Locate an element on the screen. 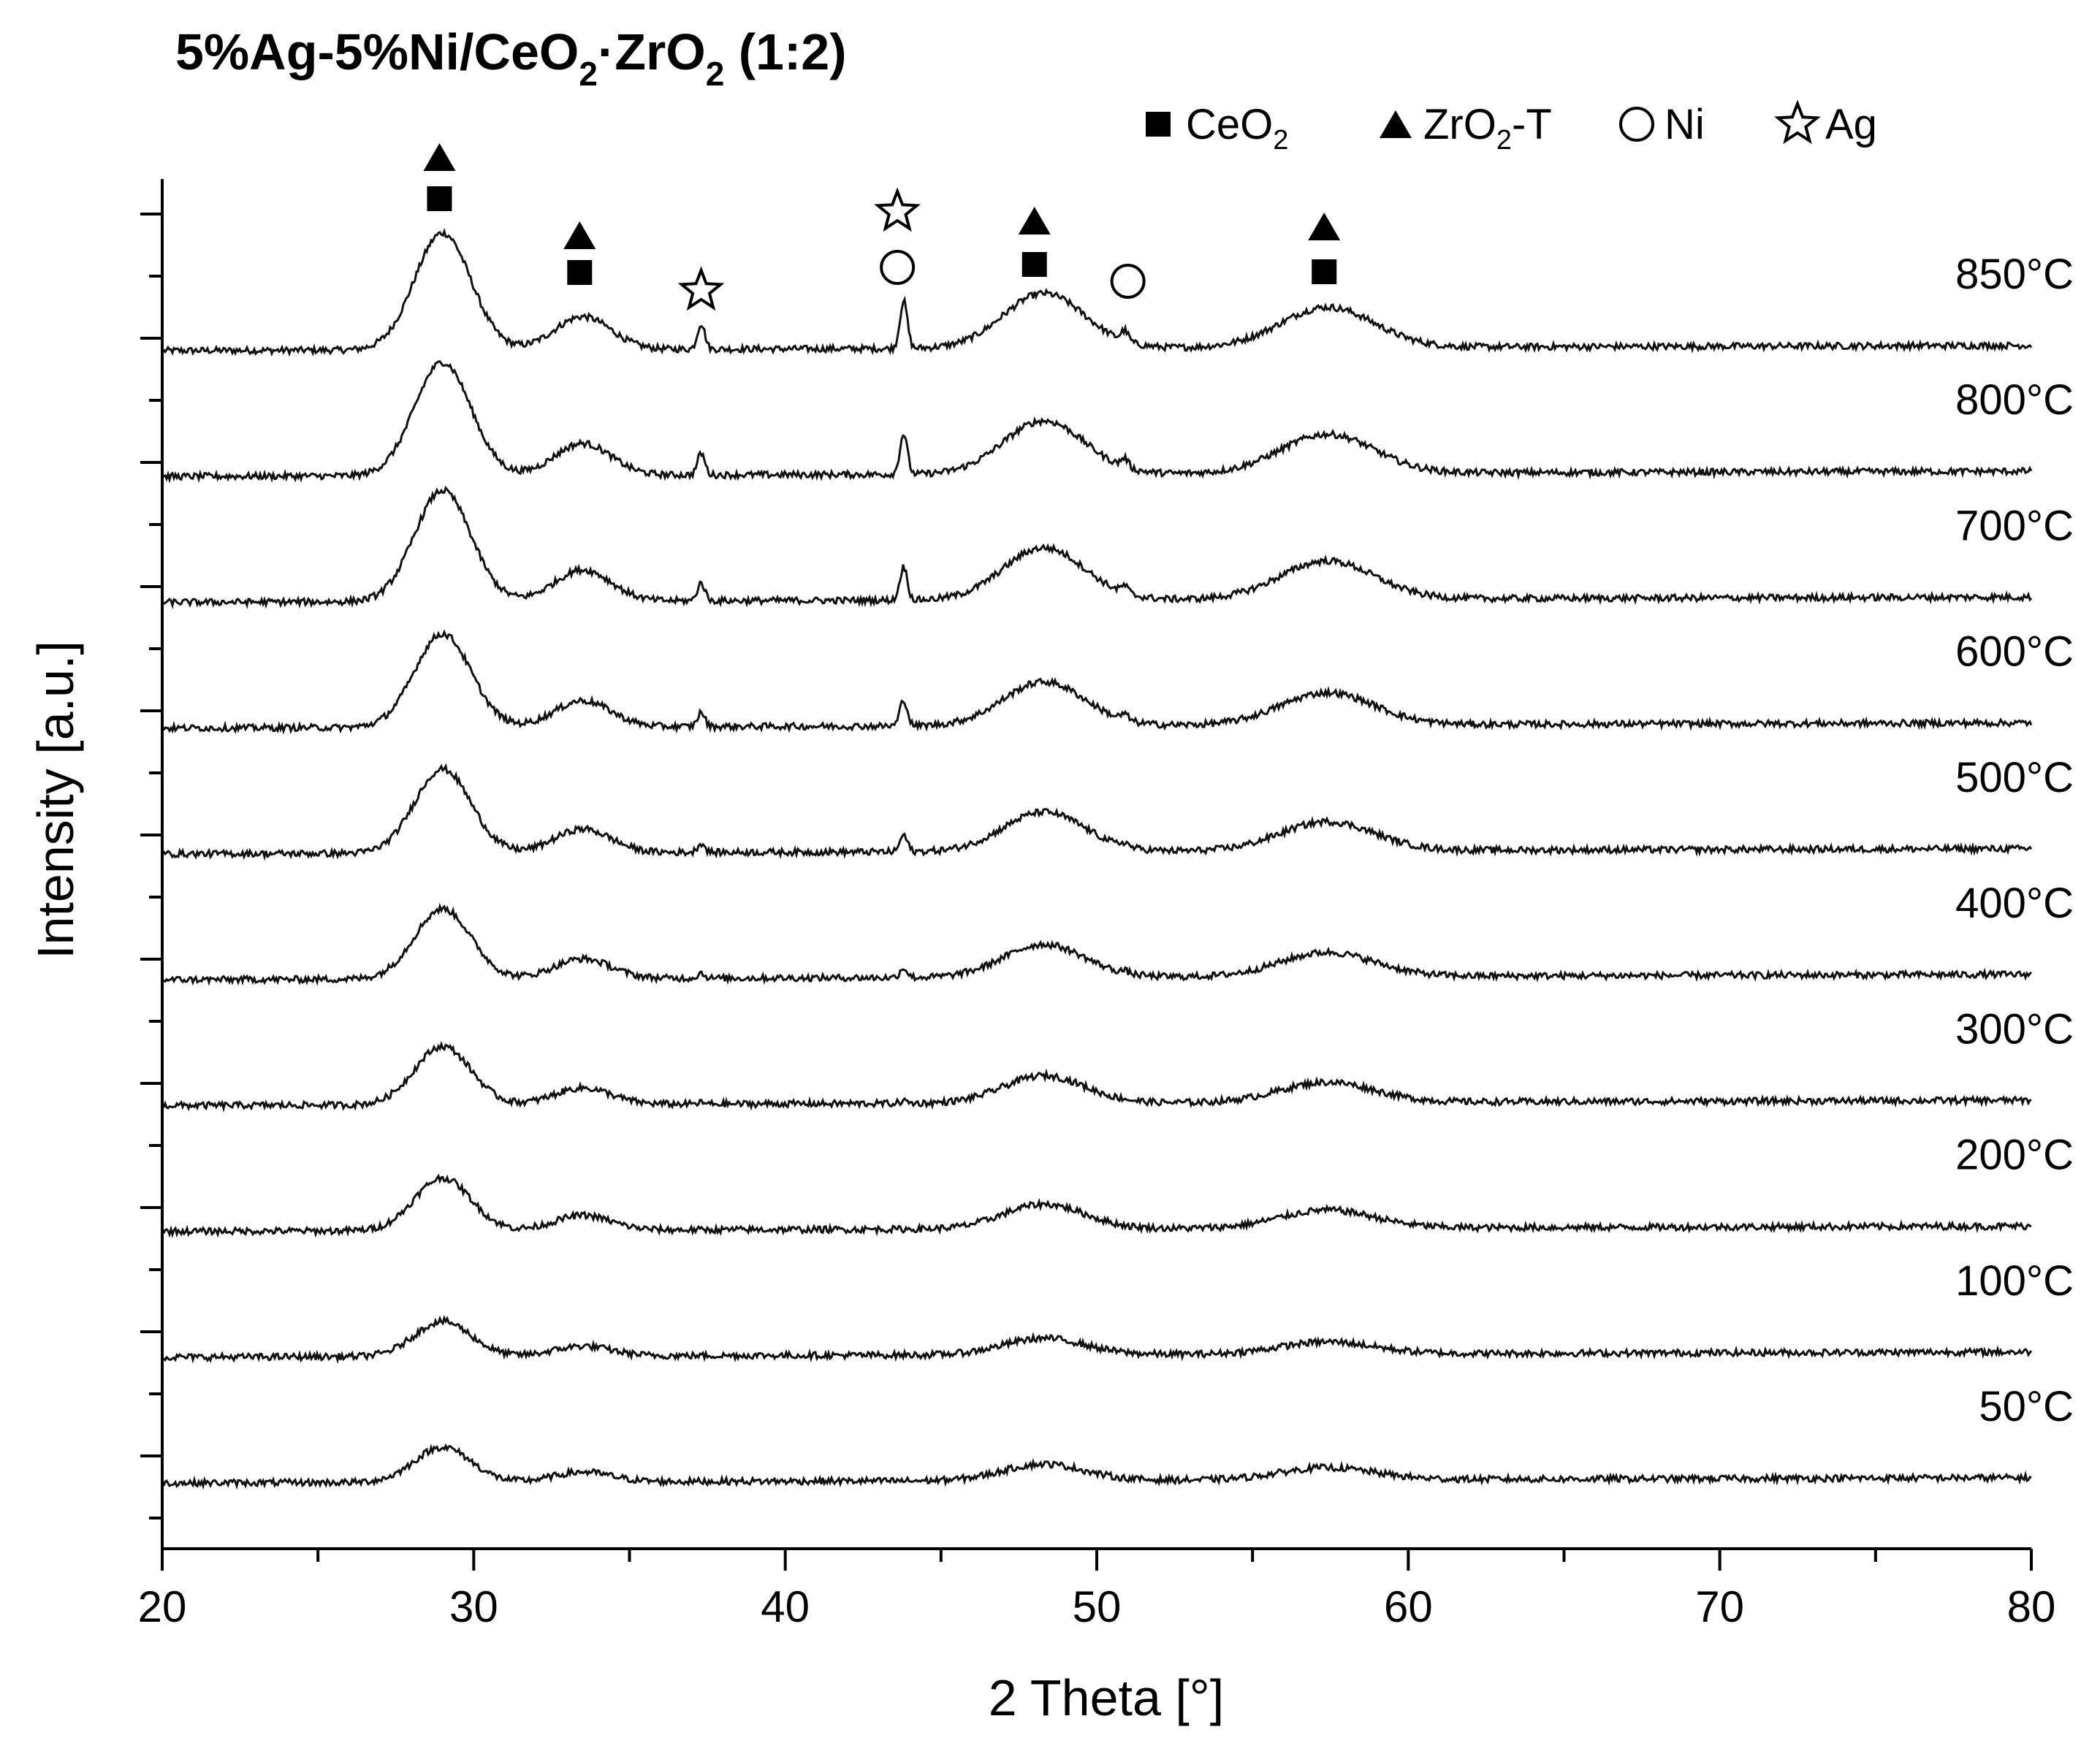 This screenshot has height=1754, width=2100. chart-title: 5%Ag-5%Ni/CeO2·ZrO2 (1:2) is located at coordinates (511, 58).